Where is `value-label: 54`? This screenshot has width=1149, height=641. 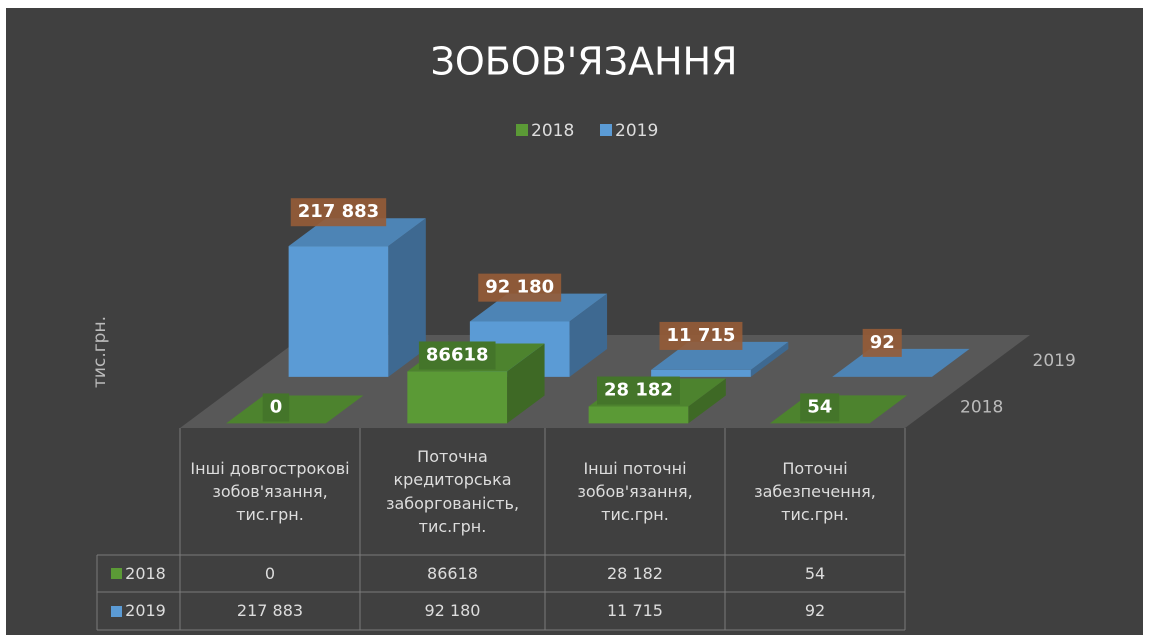 value-label: 54 is located at coordinates (819, 406).